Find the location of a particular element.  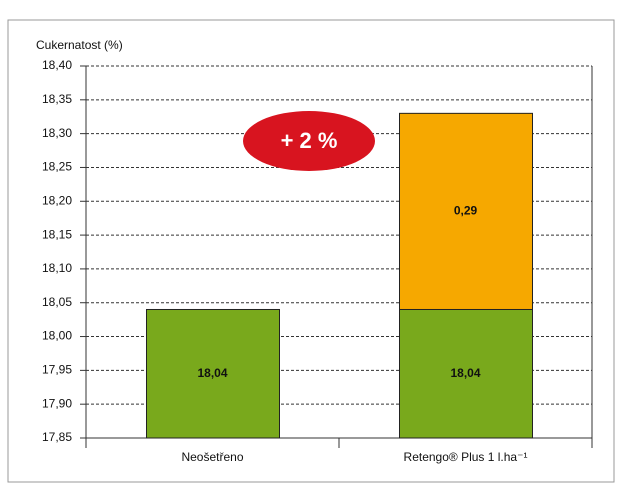

x-tick-label: Neošetřeno is located at coordinates (212, 457).